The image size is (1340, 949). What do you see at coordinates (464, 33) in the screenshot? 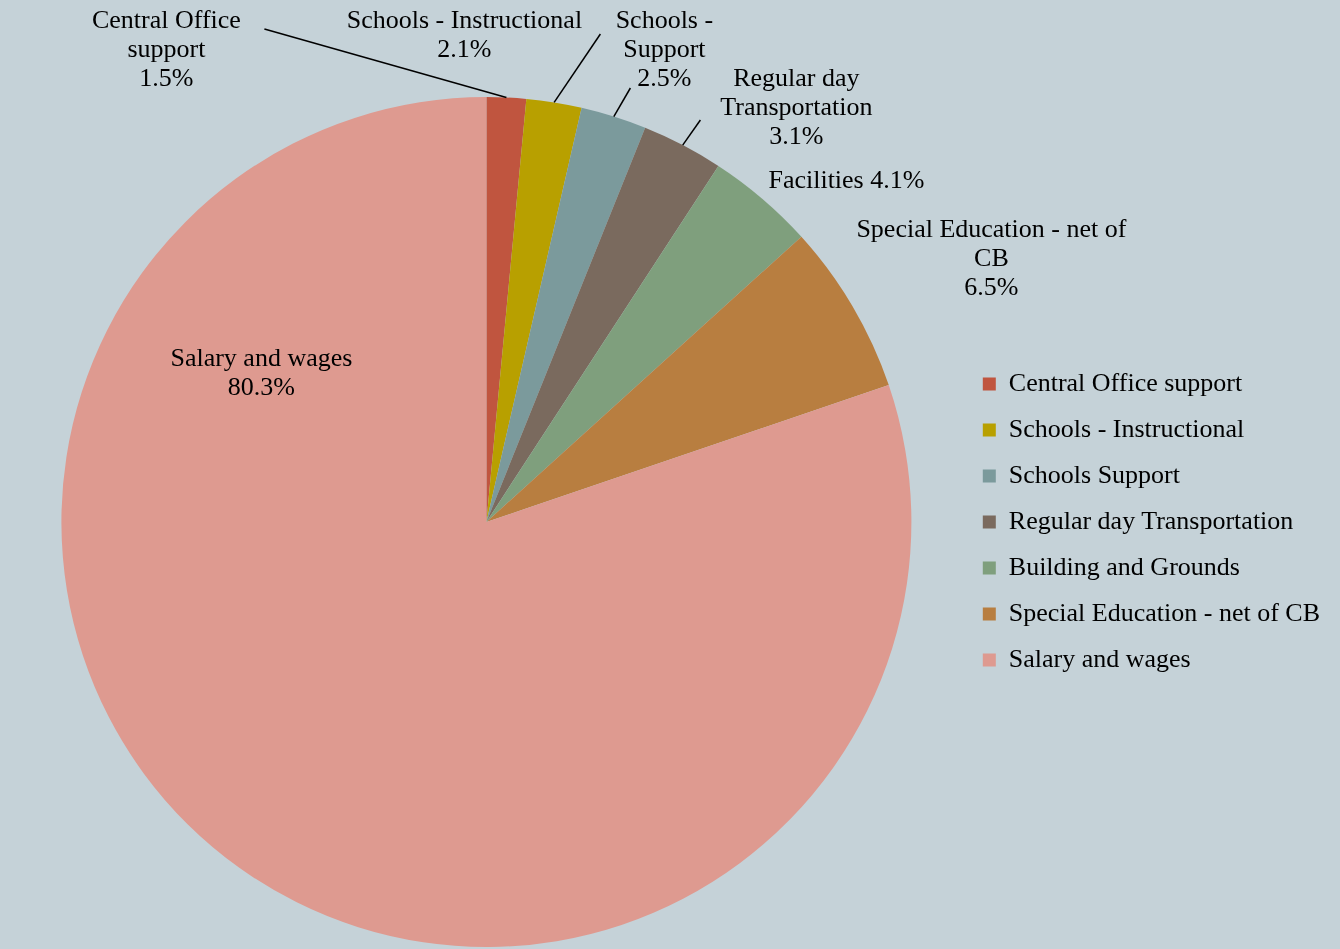
I see `data-label: Schools - Instructional 2.1%` at bounding box center [464, 33].